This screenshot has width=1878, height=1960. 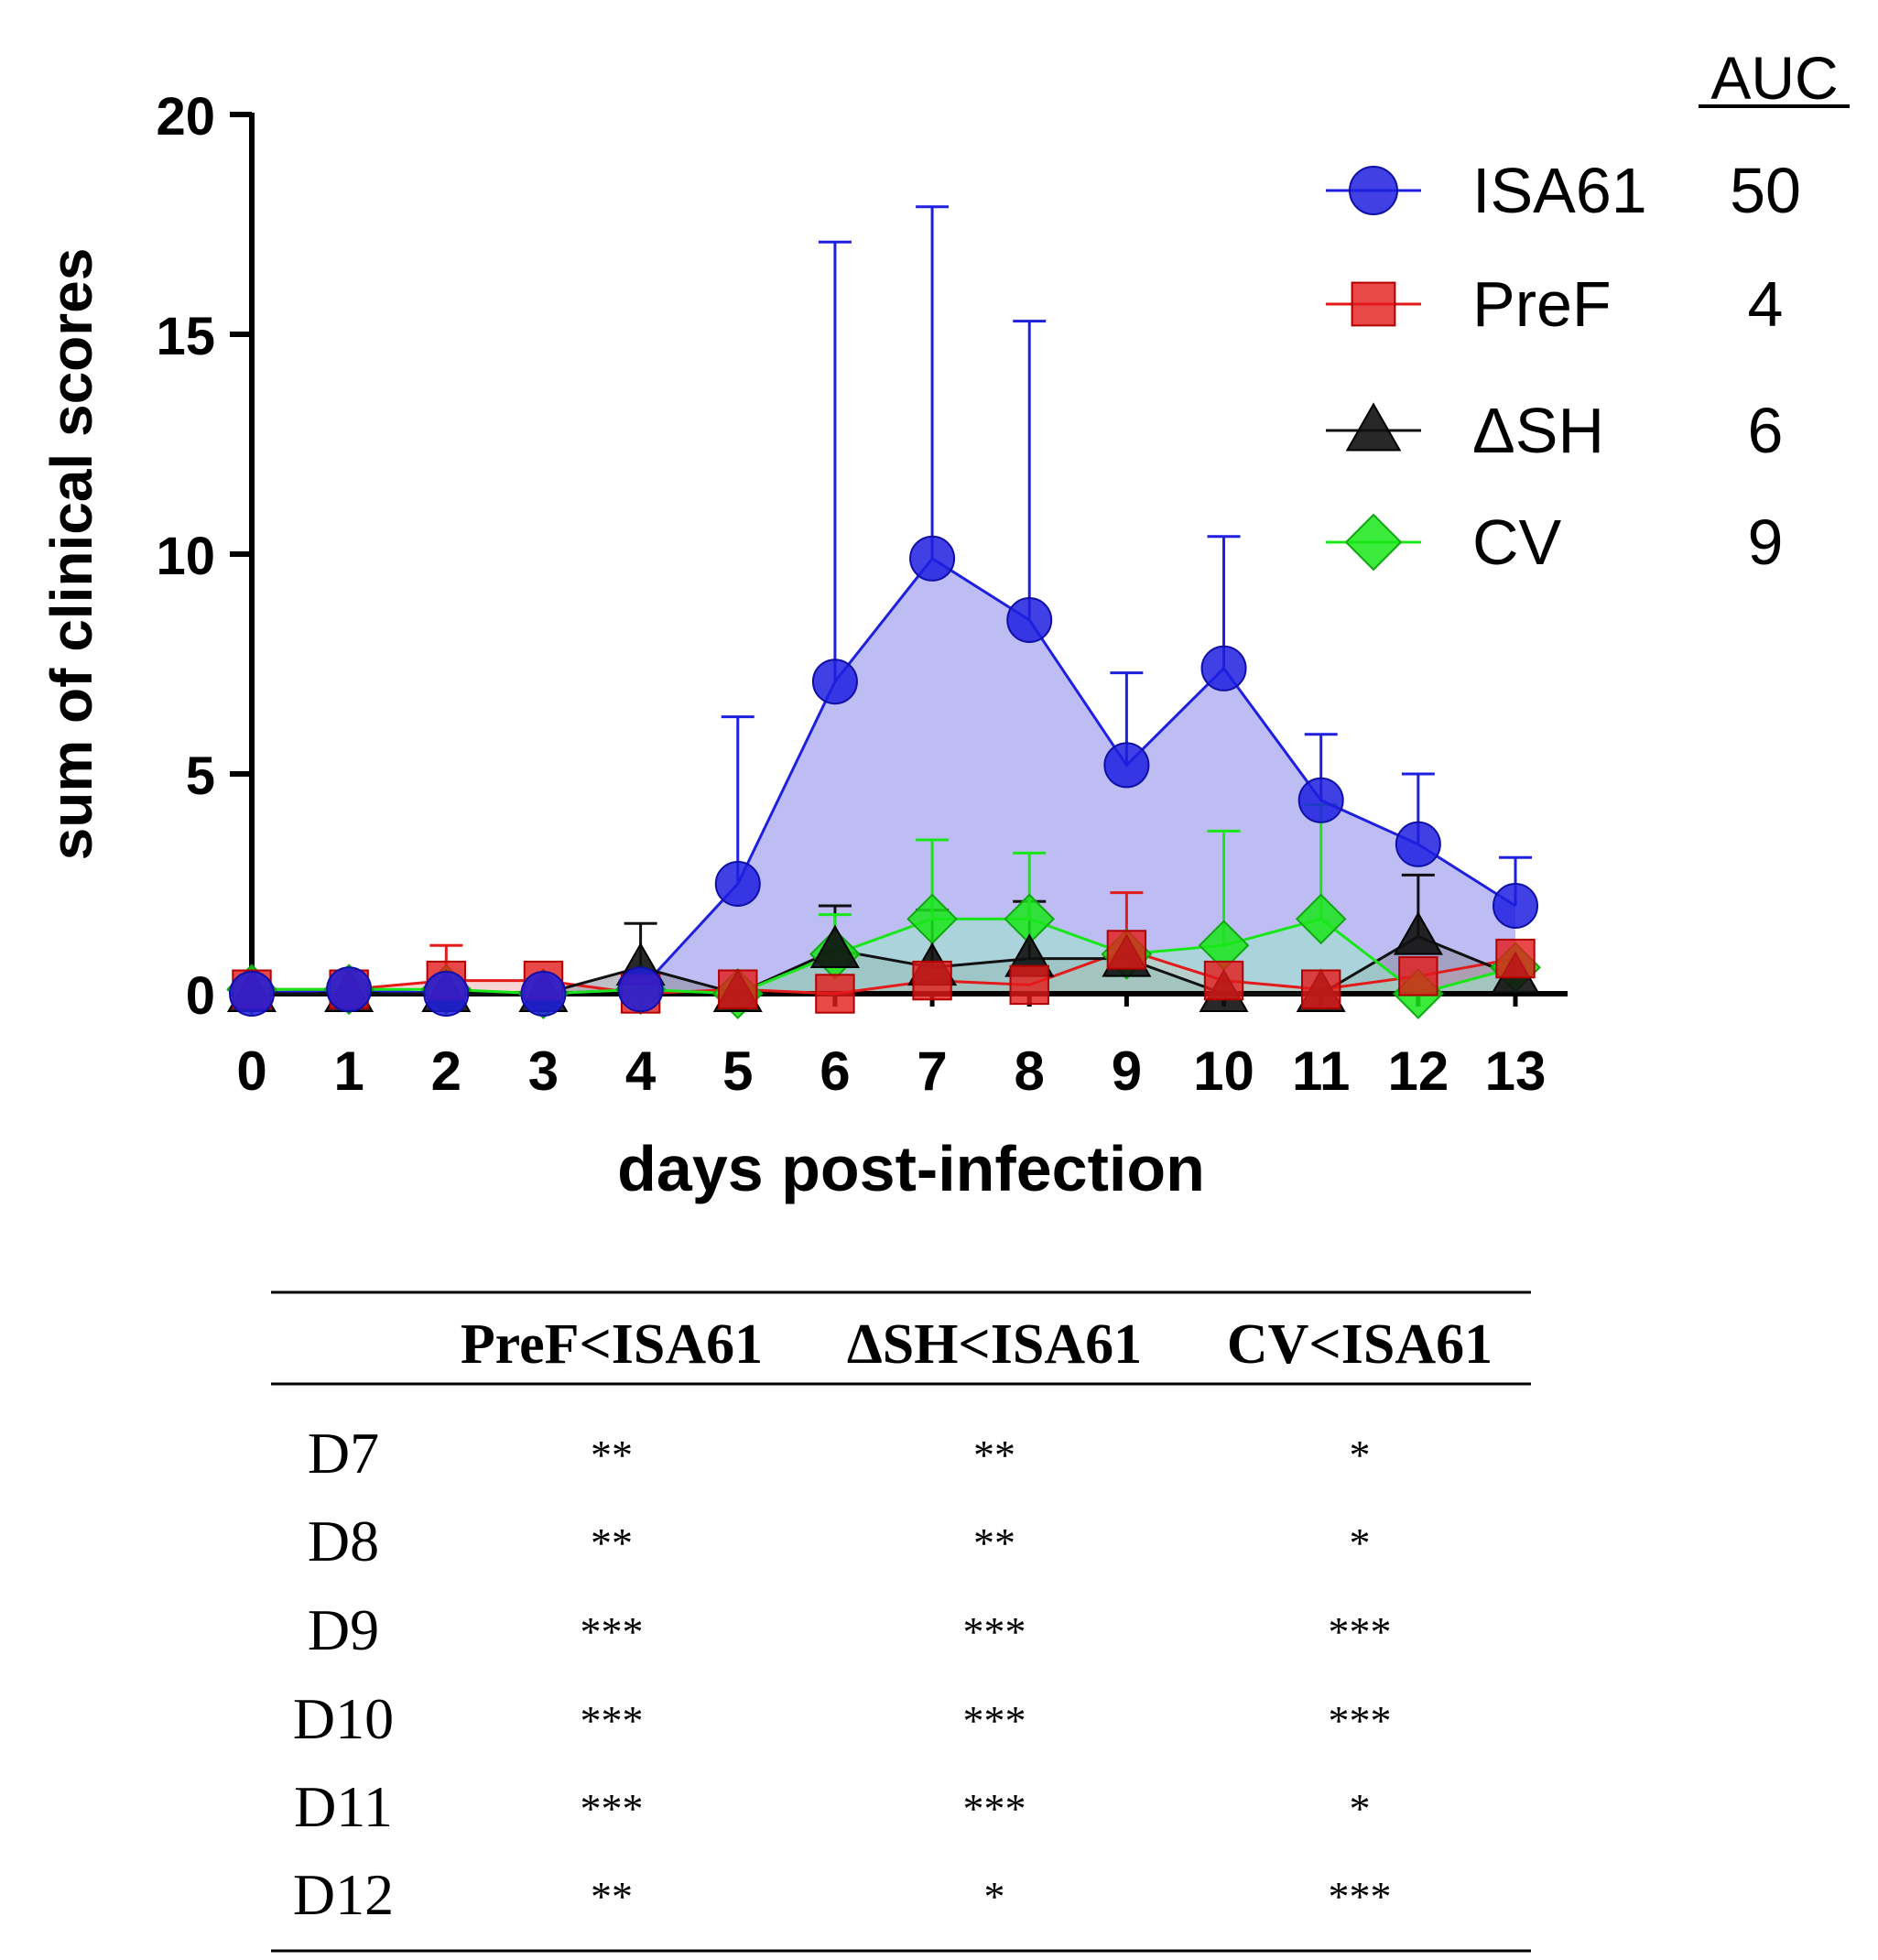 What do you see at coordinates (1538, 430) in the screenshot?
I see `legend-label-ΔSH: ΔSH` at bounding box center [1538, 430].